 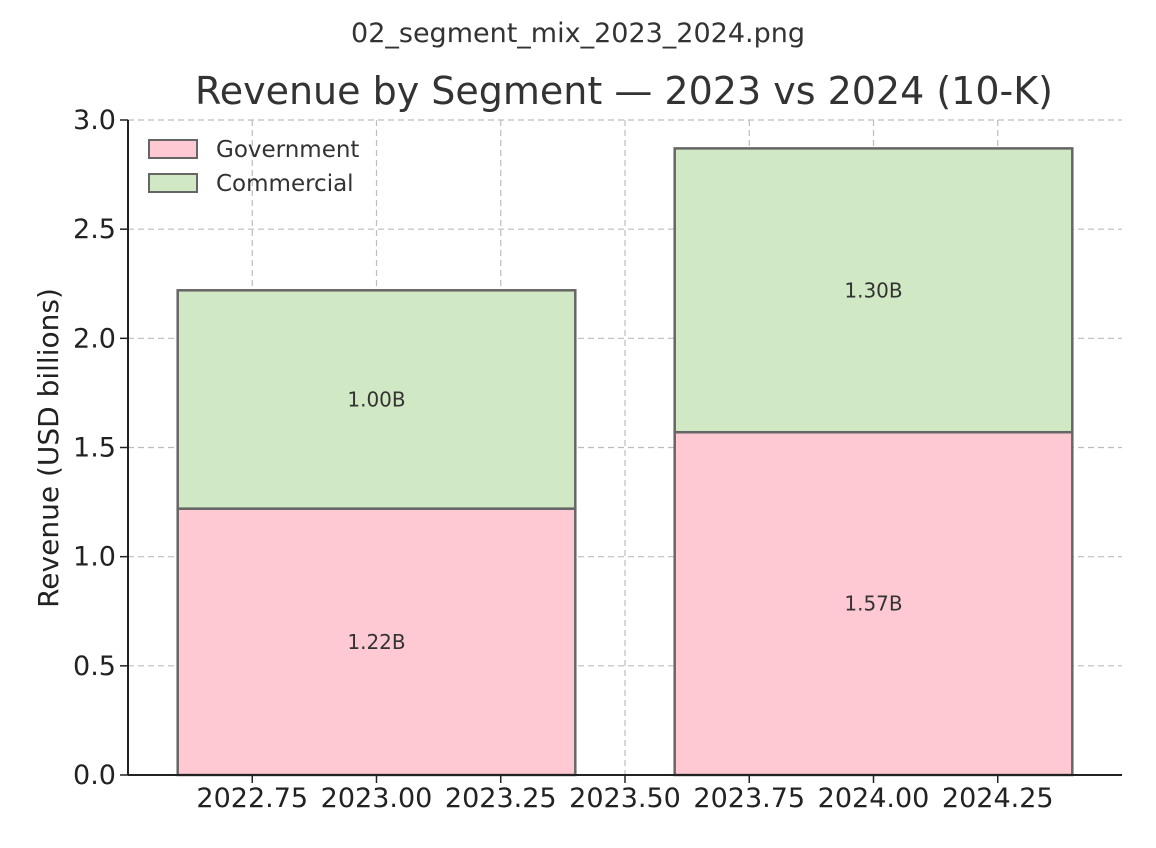 I want to click on bar-government-2023, so click(x=376, y=642).